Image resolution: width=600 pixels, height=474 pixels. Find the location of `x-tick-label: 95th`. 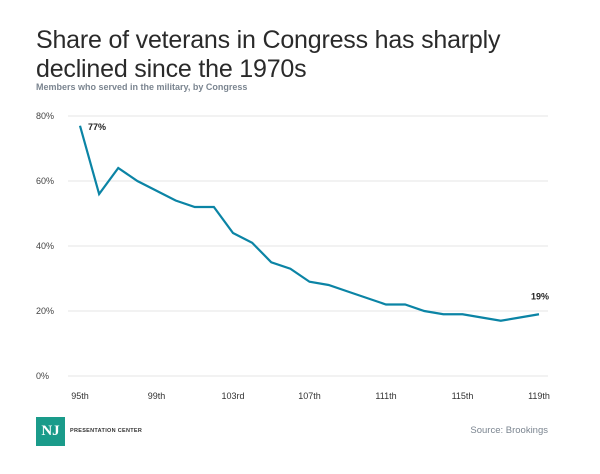

x-tick-label: 95th is located at coordinates (80, 396).